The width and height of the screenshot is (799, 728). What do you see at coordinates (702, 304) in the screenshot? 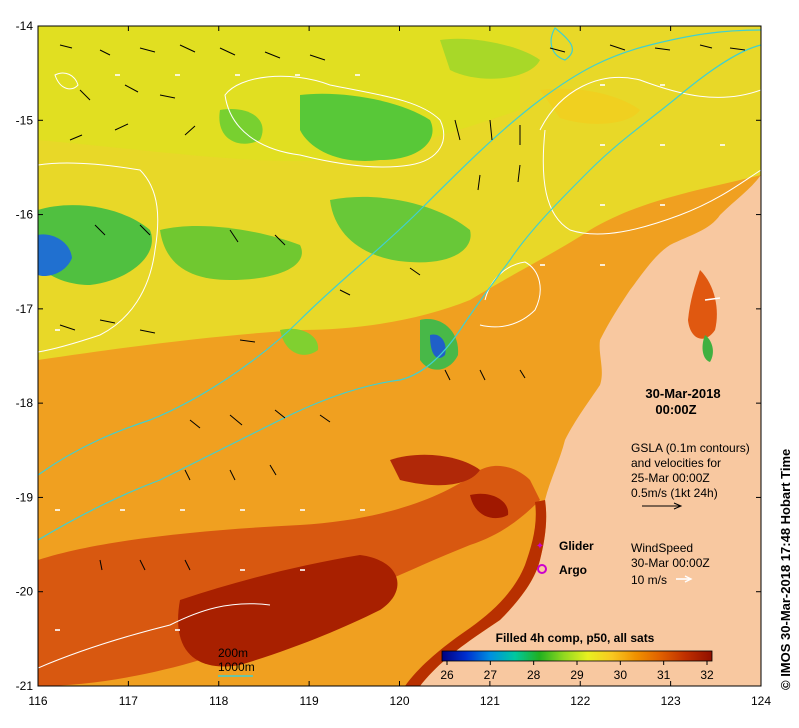
I see `coastal-bay` at bounding box center [702, 304].